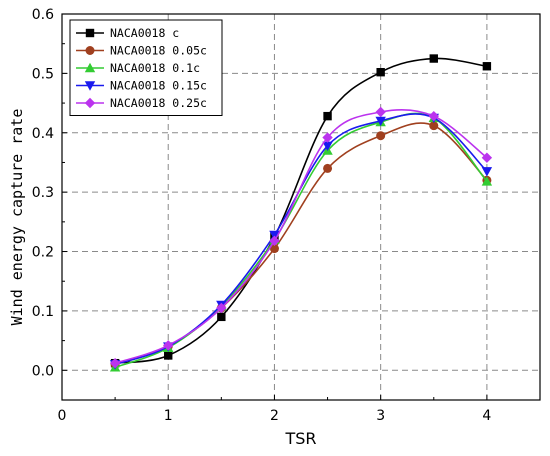  I want to click on x-axis-title: TSR, so click(300, 438).